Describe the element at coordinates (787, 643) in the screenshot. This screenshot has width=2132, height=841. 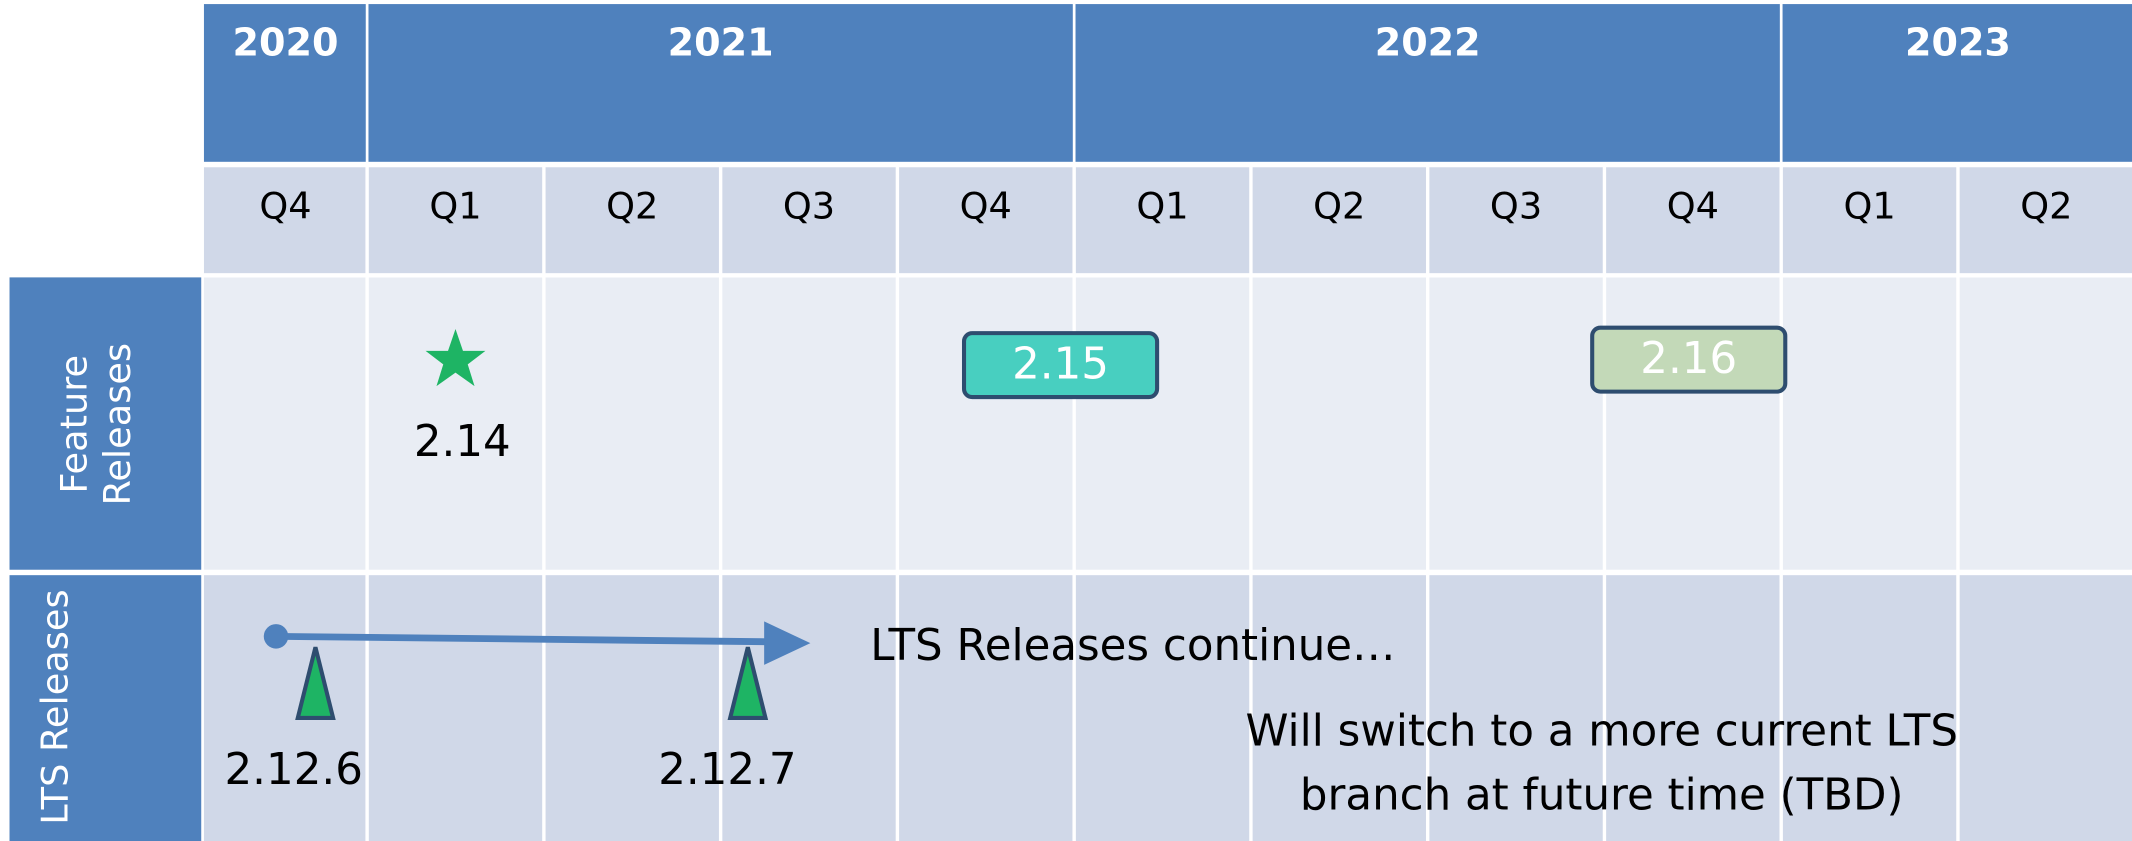
I see `lts-arrow-head` at that location.